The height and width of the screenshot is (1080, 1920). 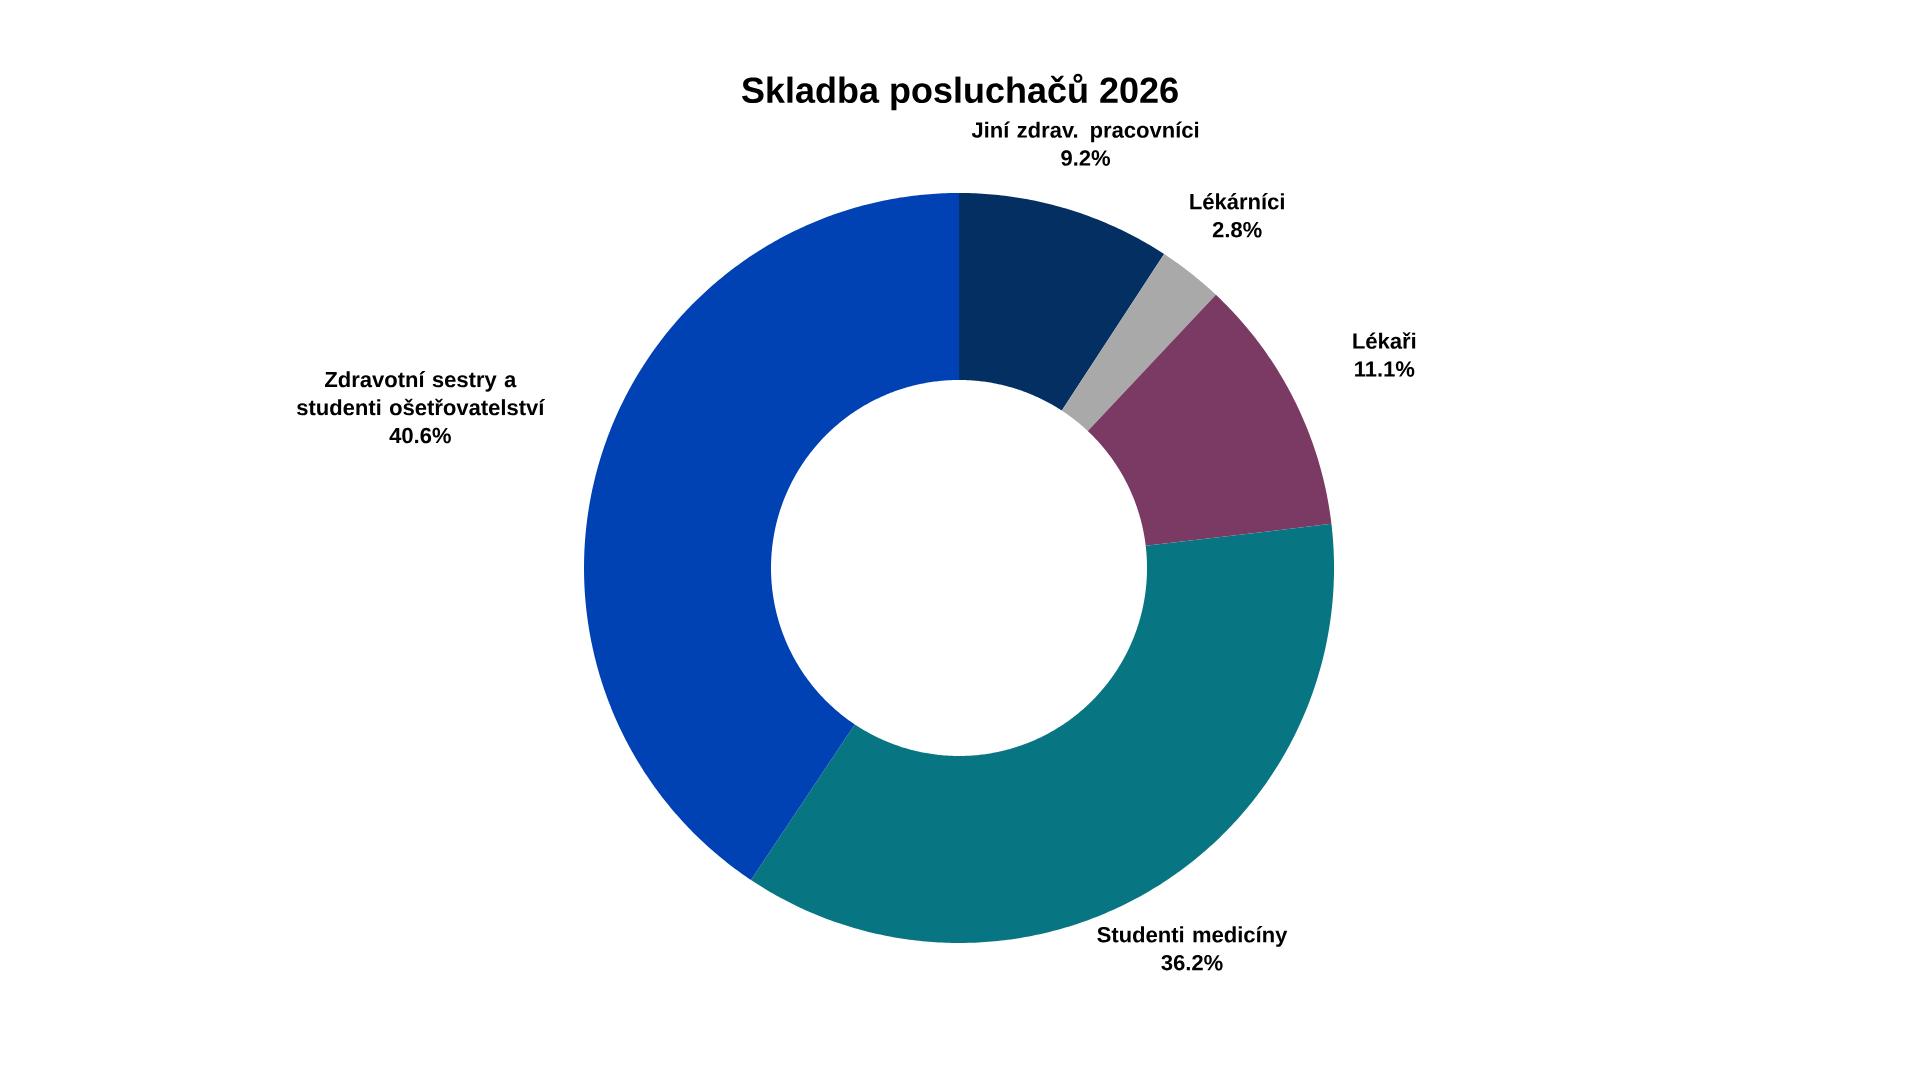 I want to click on data-label: 9.2%, so click(x=1086, y=158).